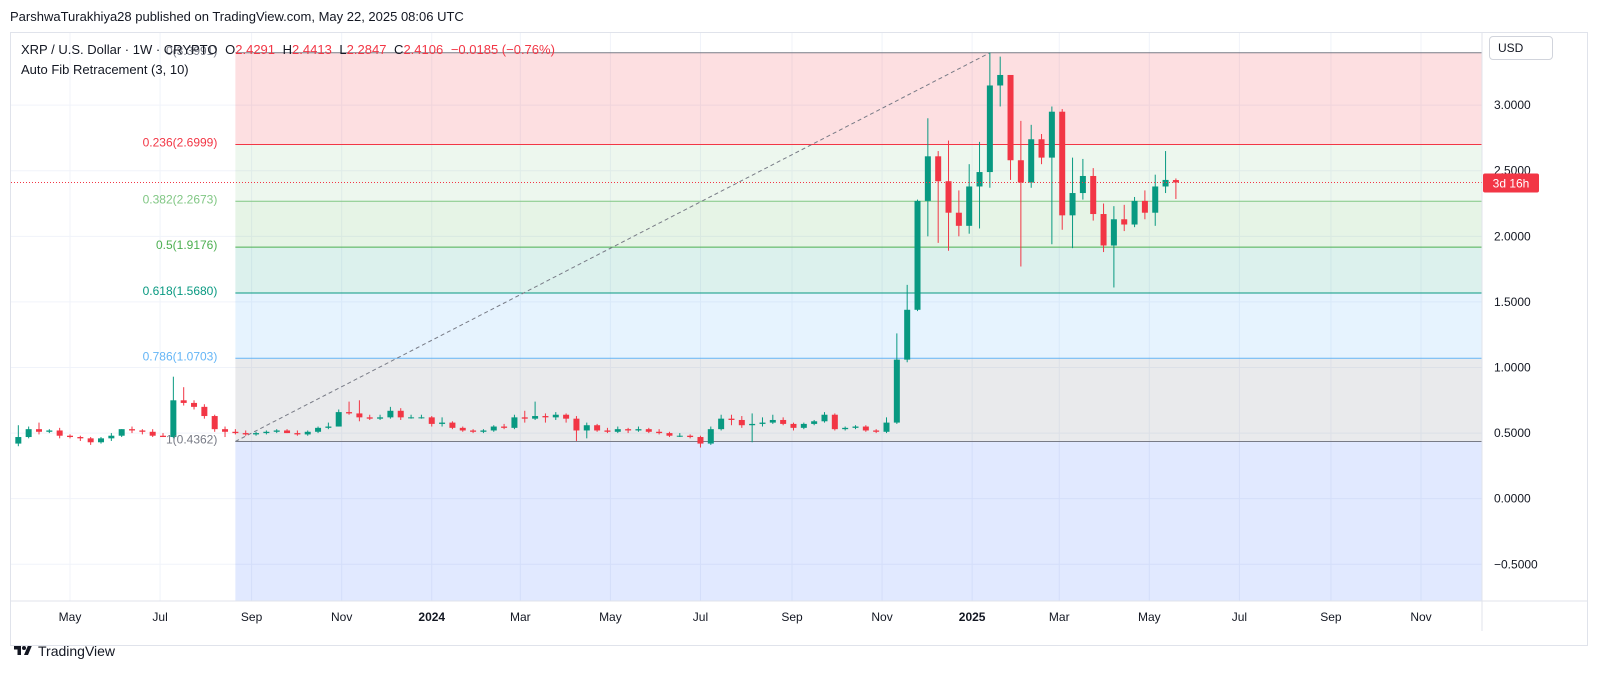  I want to click on close-label: C, so click(399, 49).